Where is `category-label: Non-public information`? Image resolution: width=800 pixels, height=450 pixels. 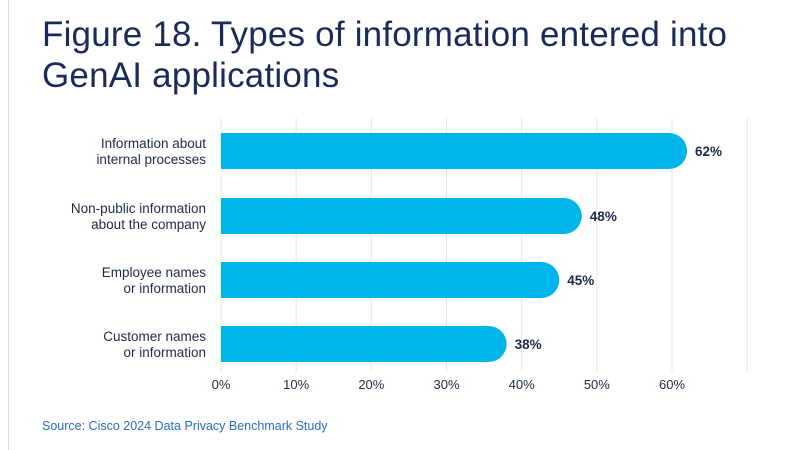
category-label: Non-public information is located at coordinates (138, 208).